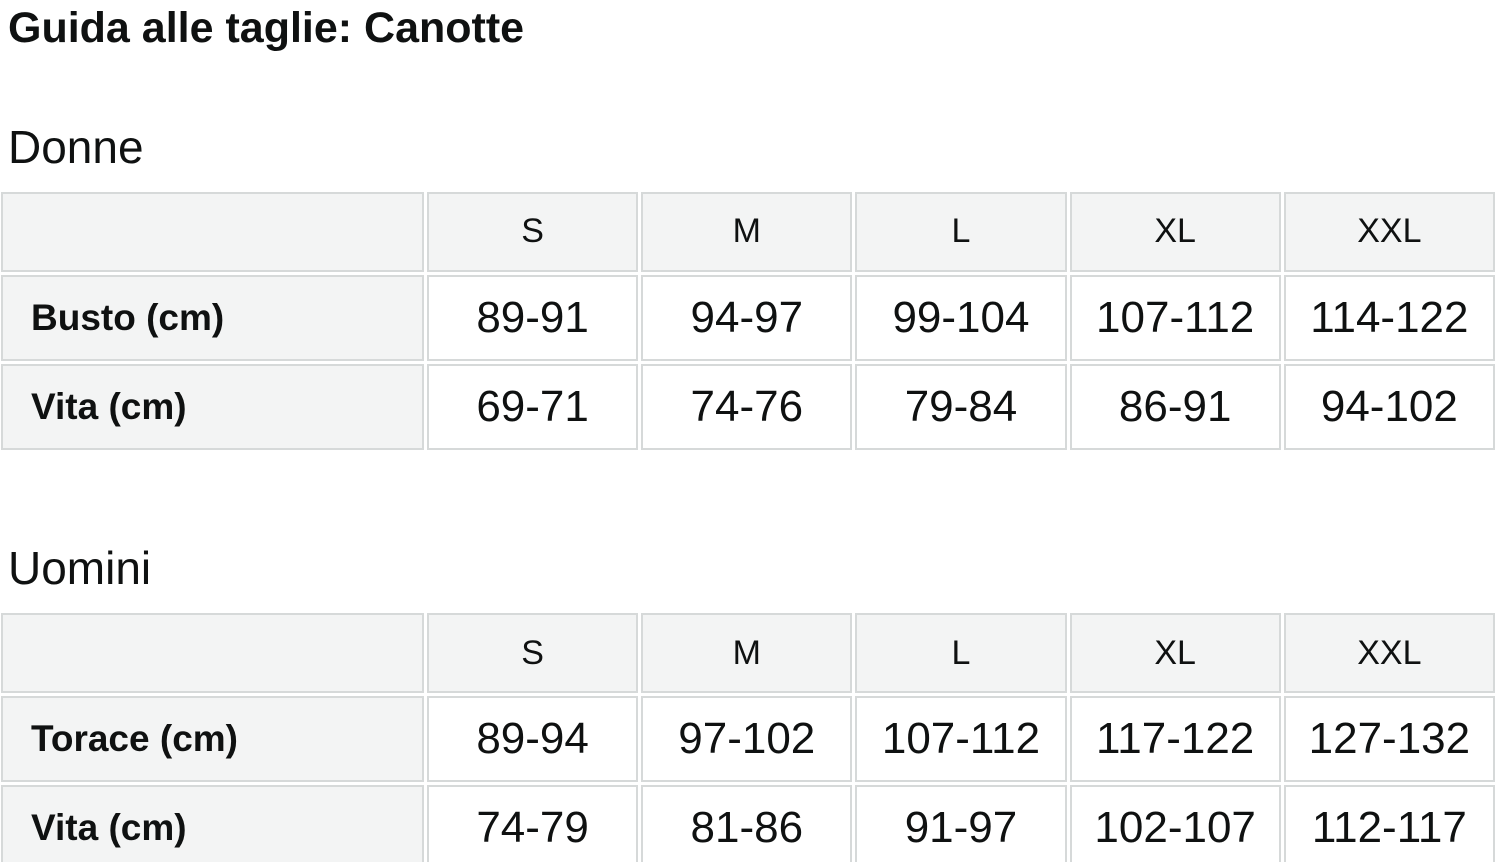  I want to click on row-label-chest: Torace (cm), so click(212, 739).